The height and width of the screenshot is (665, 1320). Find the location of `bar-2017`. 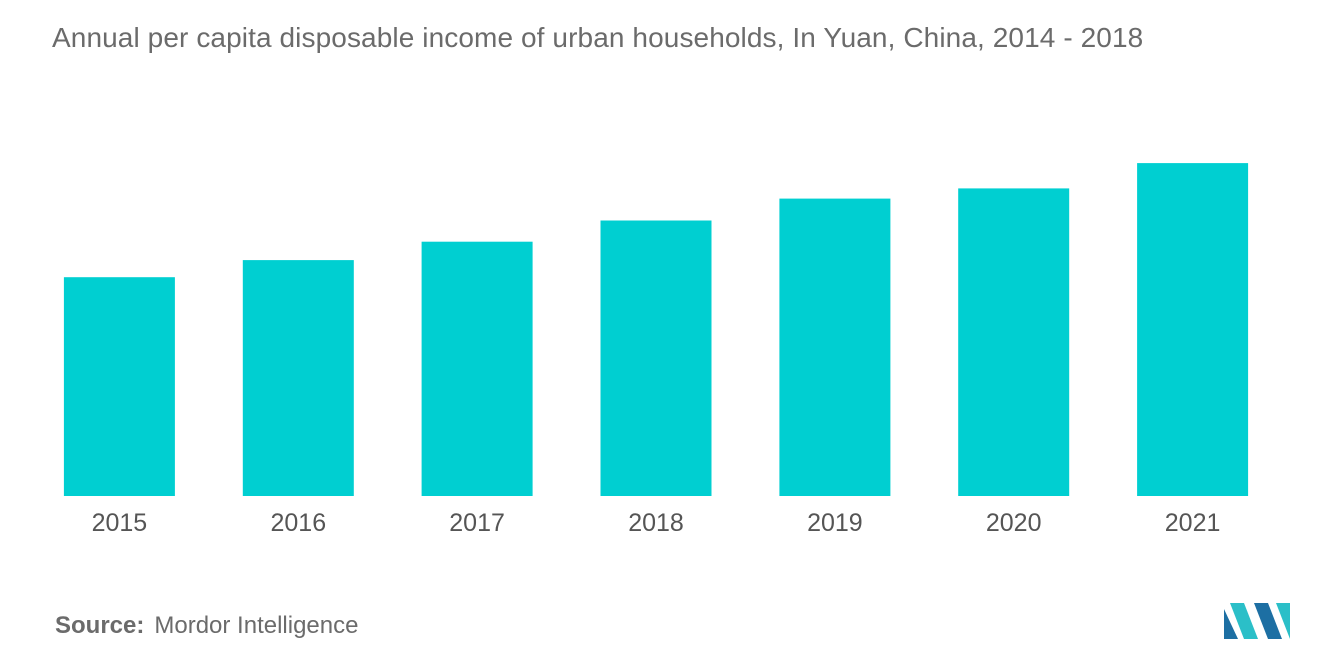

bar-2017 is located at coordinates (477, 368).